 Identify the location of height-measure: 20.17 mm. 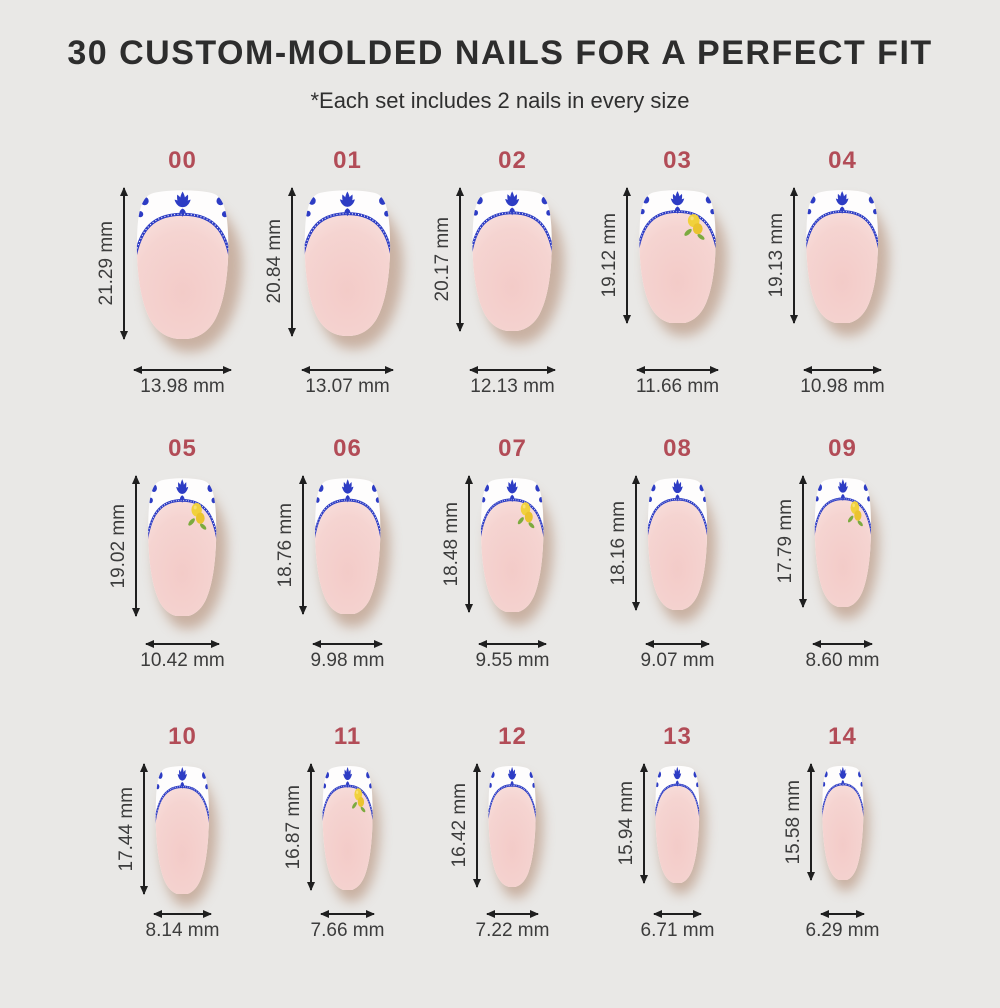
(447, 259).